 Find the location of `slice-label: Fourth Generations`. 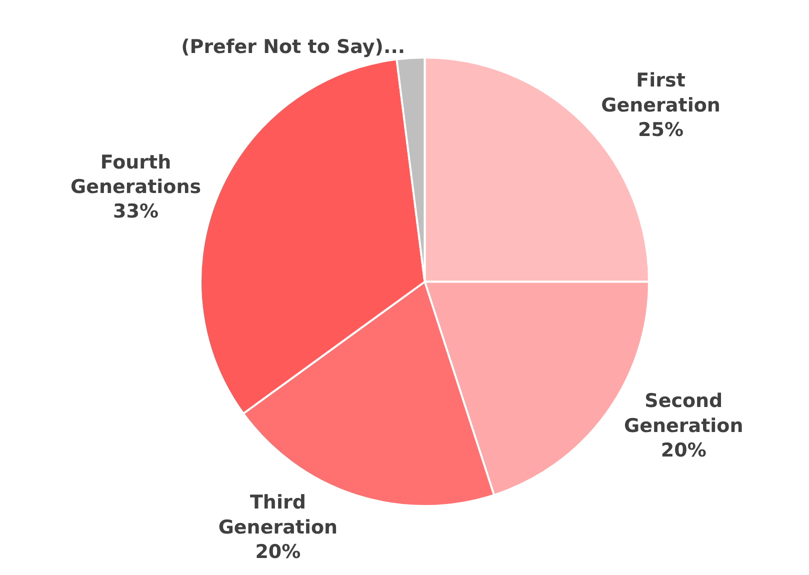

slice-label: Fourth Generations is located at coordinates (136, 174).